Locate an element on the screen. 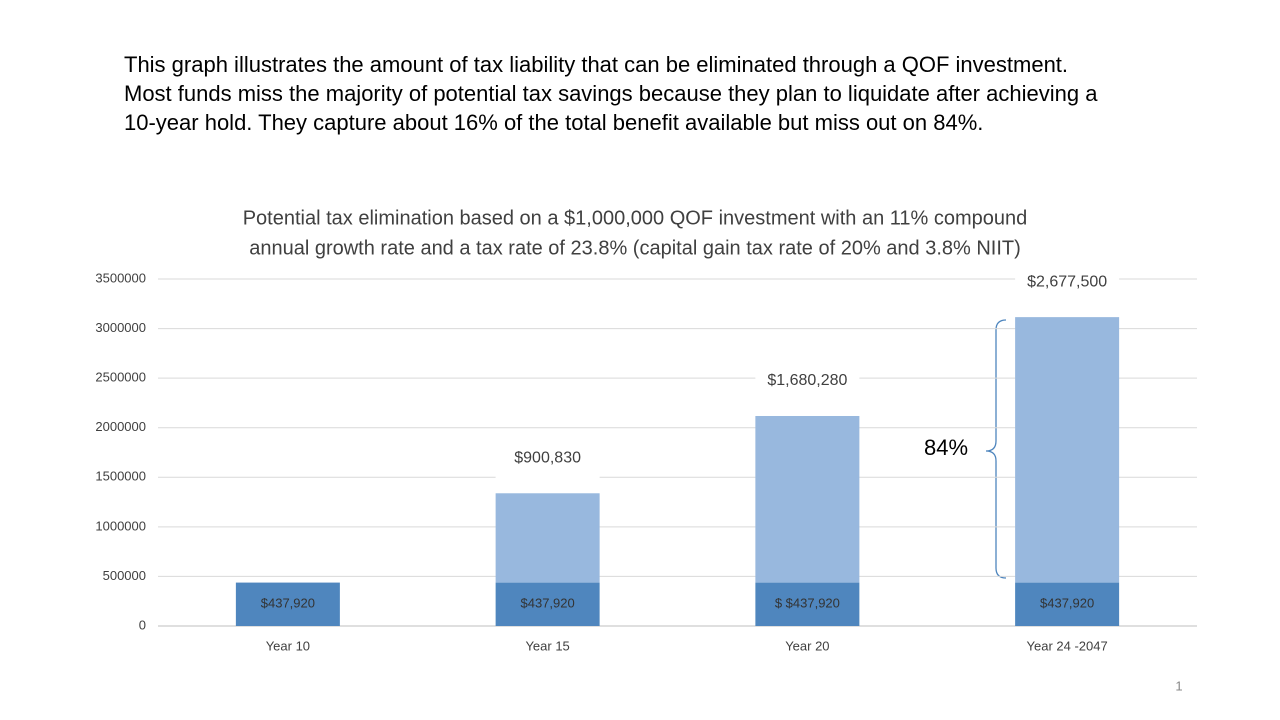 This screenshot has width=1280, height=720. y-tick-label: 1500000 is located at coordinates (120, 476).